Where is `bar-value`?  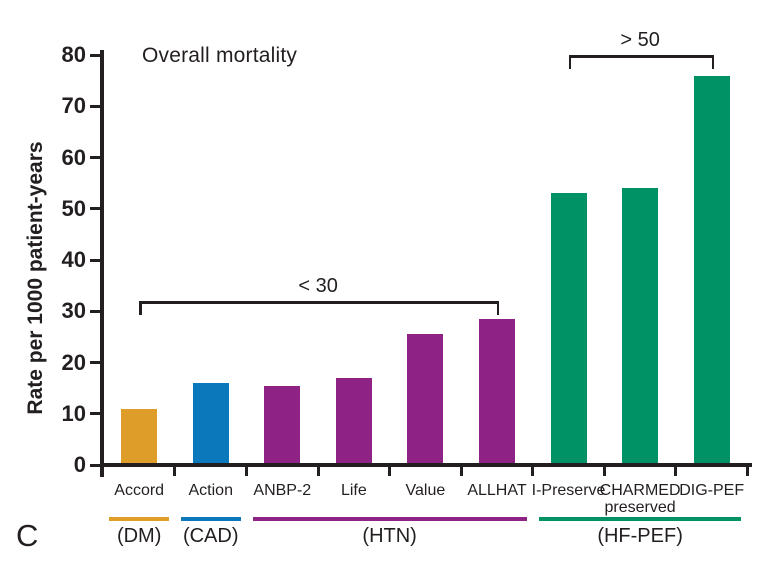
bar-value is located at coordinates (425, 399).